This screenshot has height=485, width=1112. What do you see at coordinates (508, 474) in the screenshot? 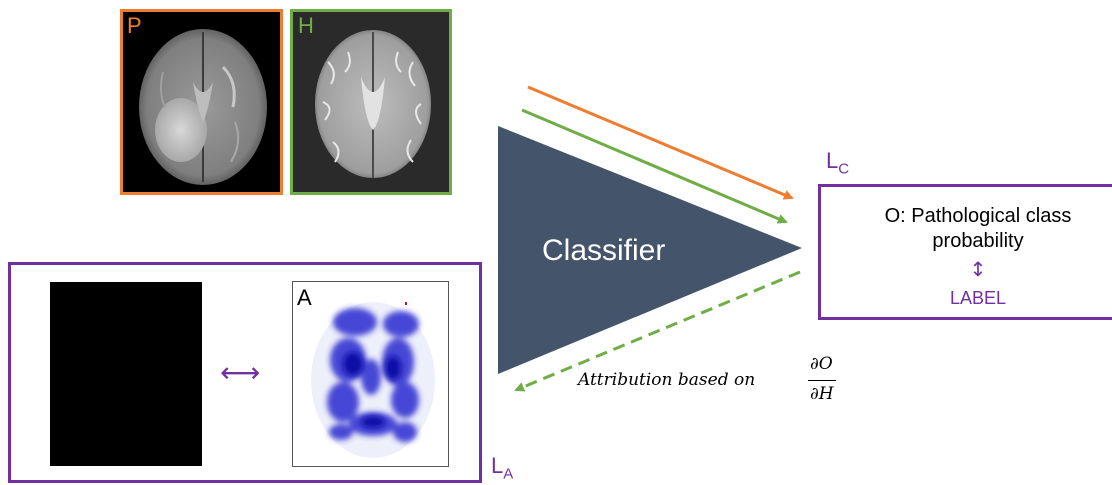
I see `attribution-loss-sub: A` at bounding box center [508, 474].